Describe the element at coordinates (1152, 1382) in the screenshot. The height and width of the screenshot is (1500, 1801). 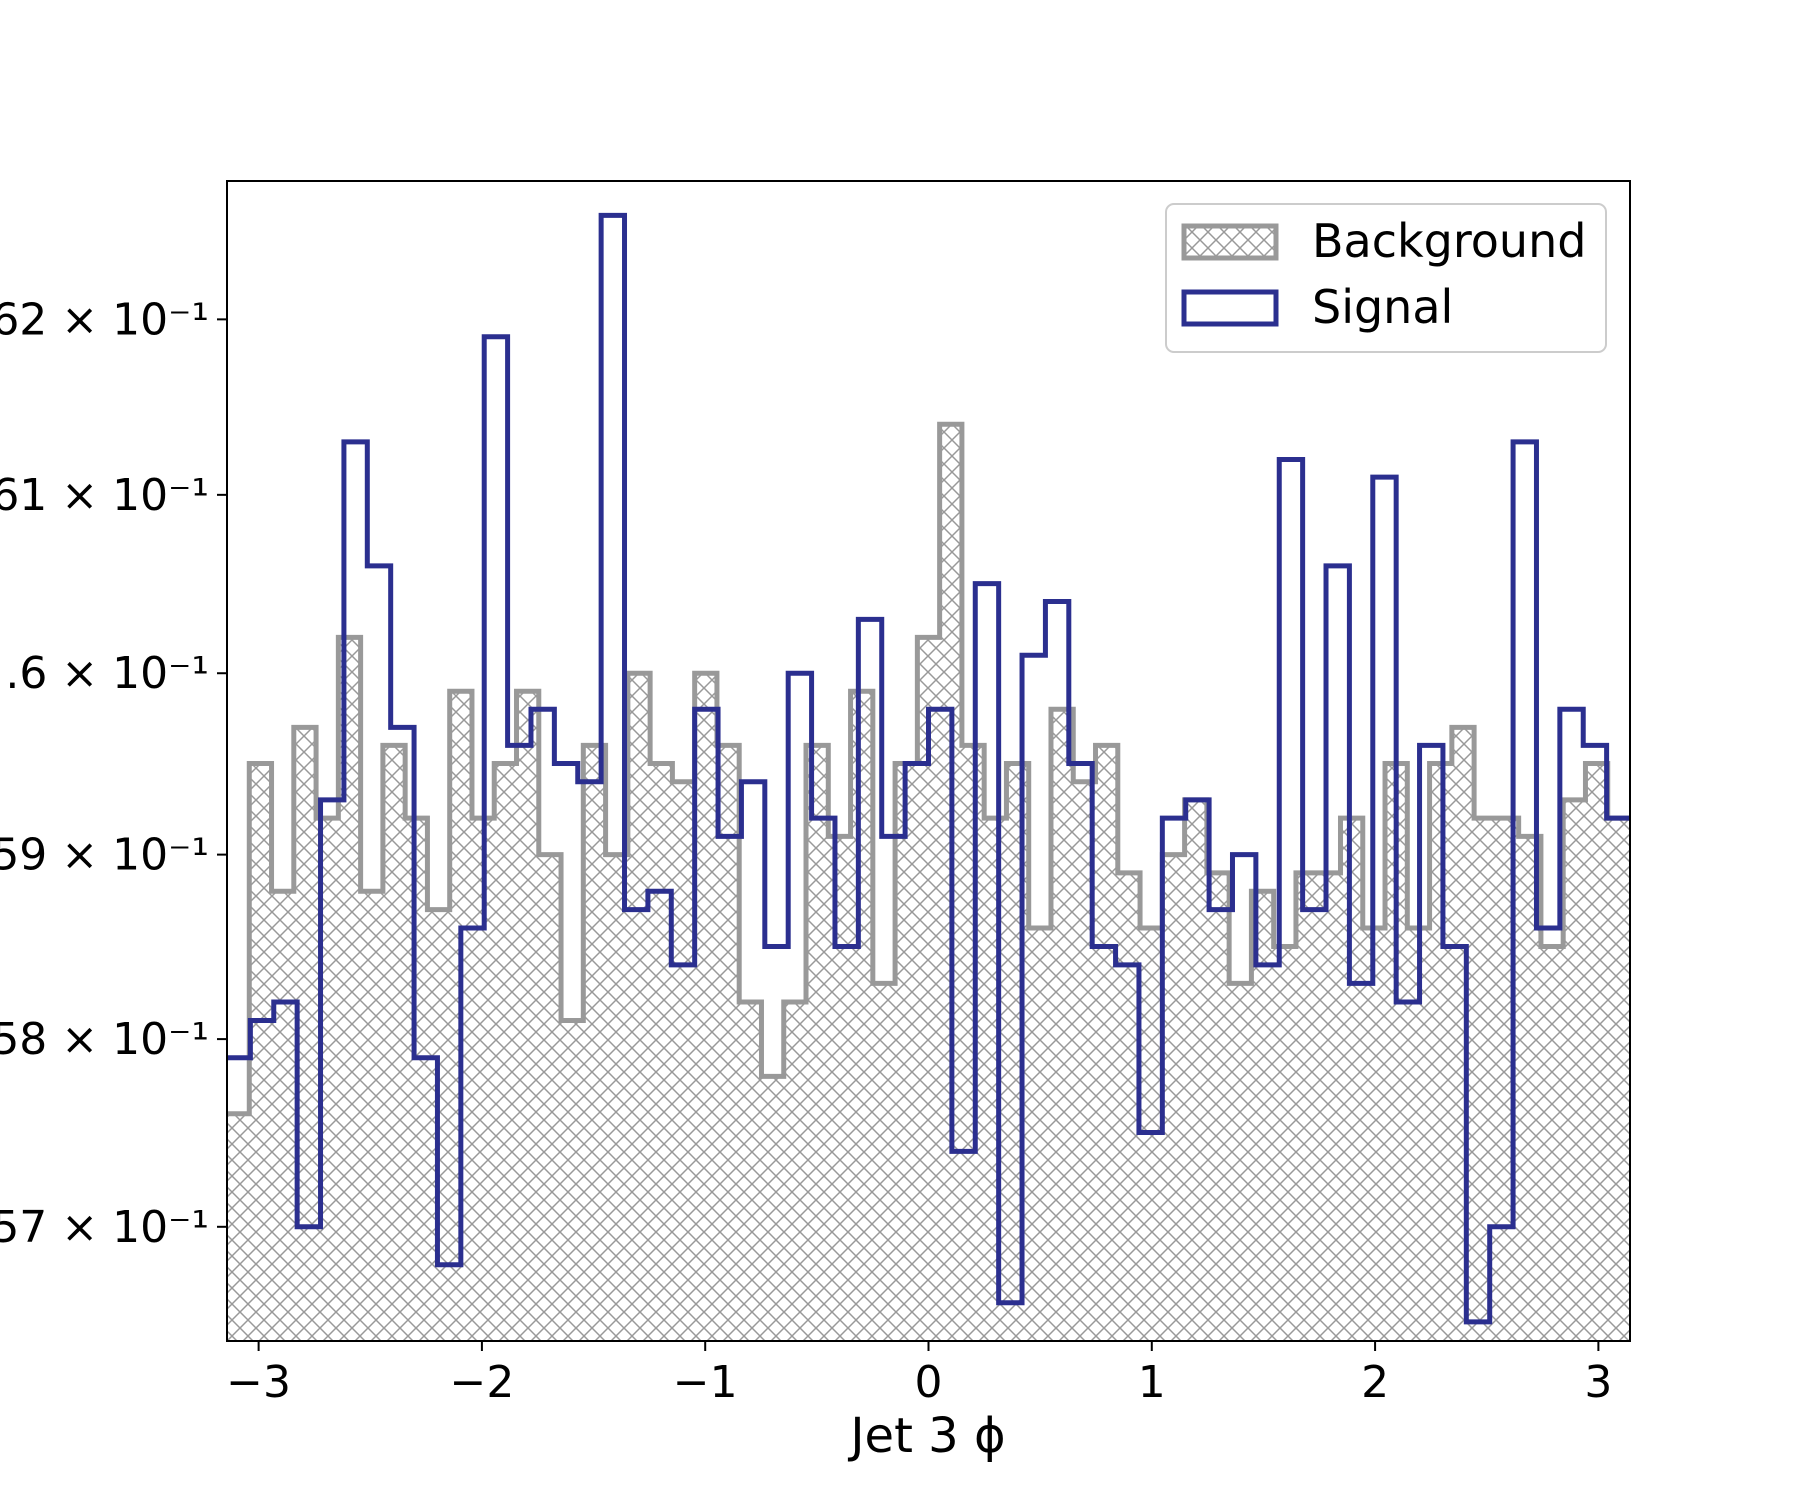
I see `x-tick-label: 1` at that location.